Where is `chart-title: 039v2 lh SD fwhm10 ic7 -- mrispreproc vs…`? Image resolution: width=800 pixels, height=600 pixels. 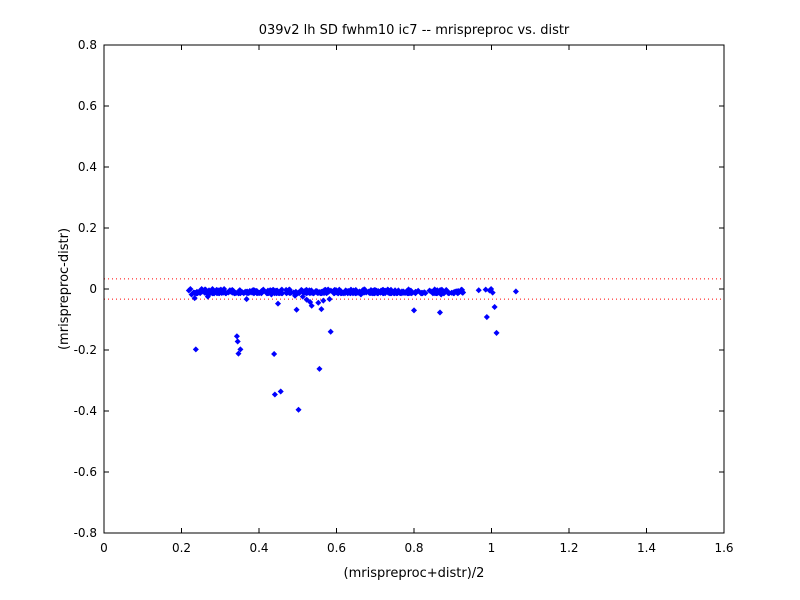
chart-title: 039v2 lh SD fwhm10 ic7 -- mrispreproc vs… is located at coordinates (414, 30).